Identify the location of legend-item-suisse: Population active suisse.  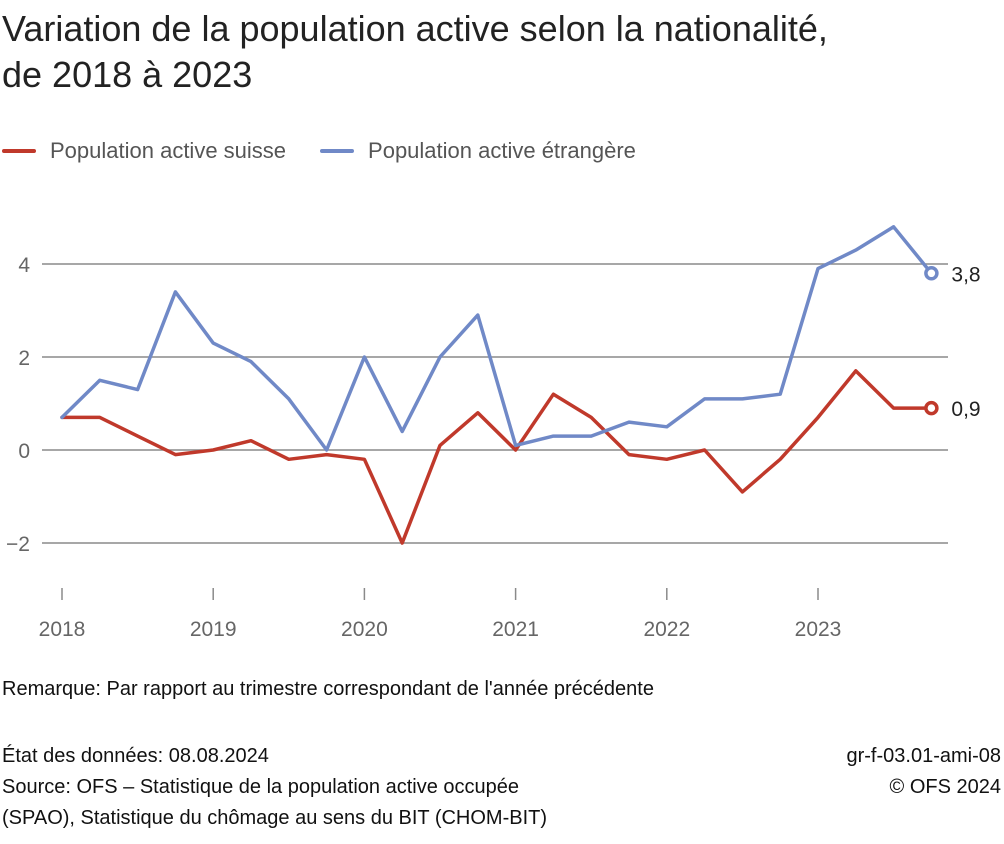
(144, 151).